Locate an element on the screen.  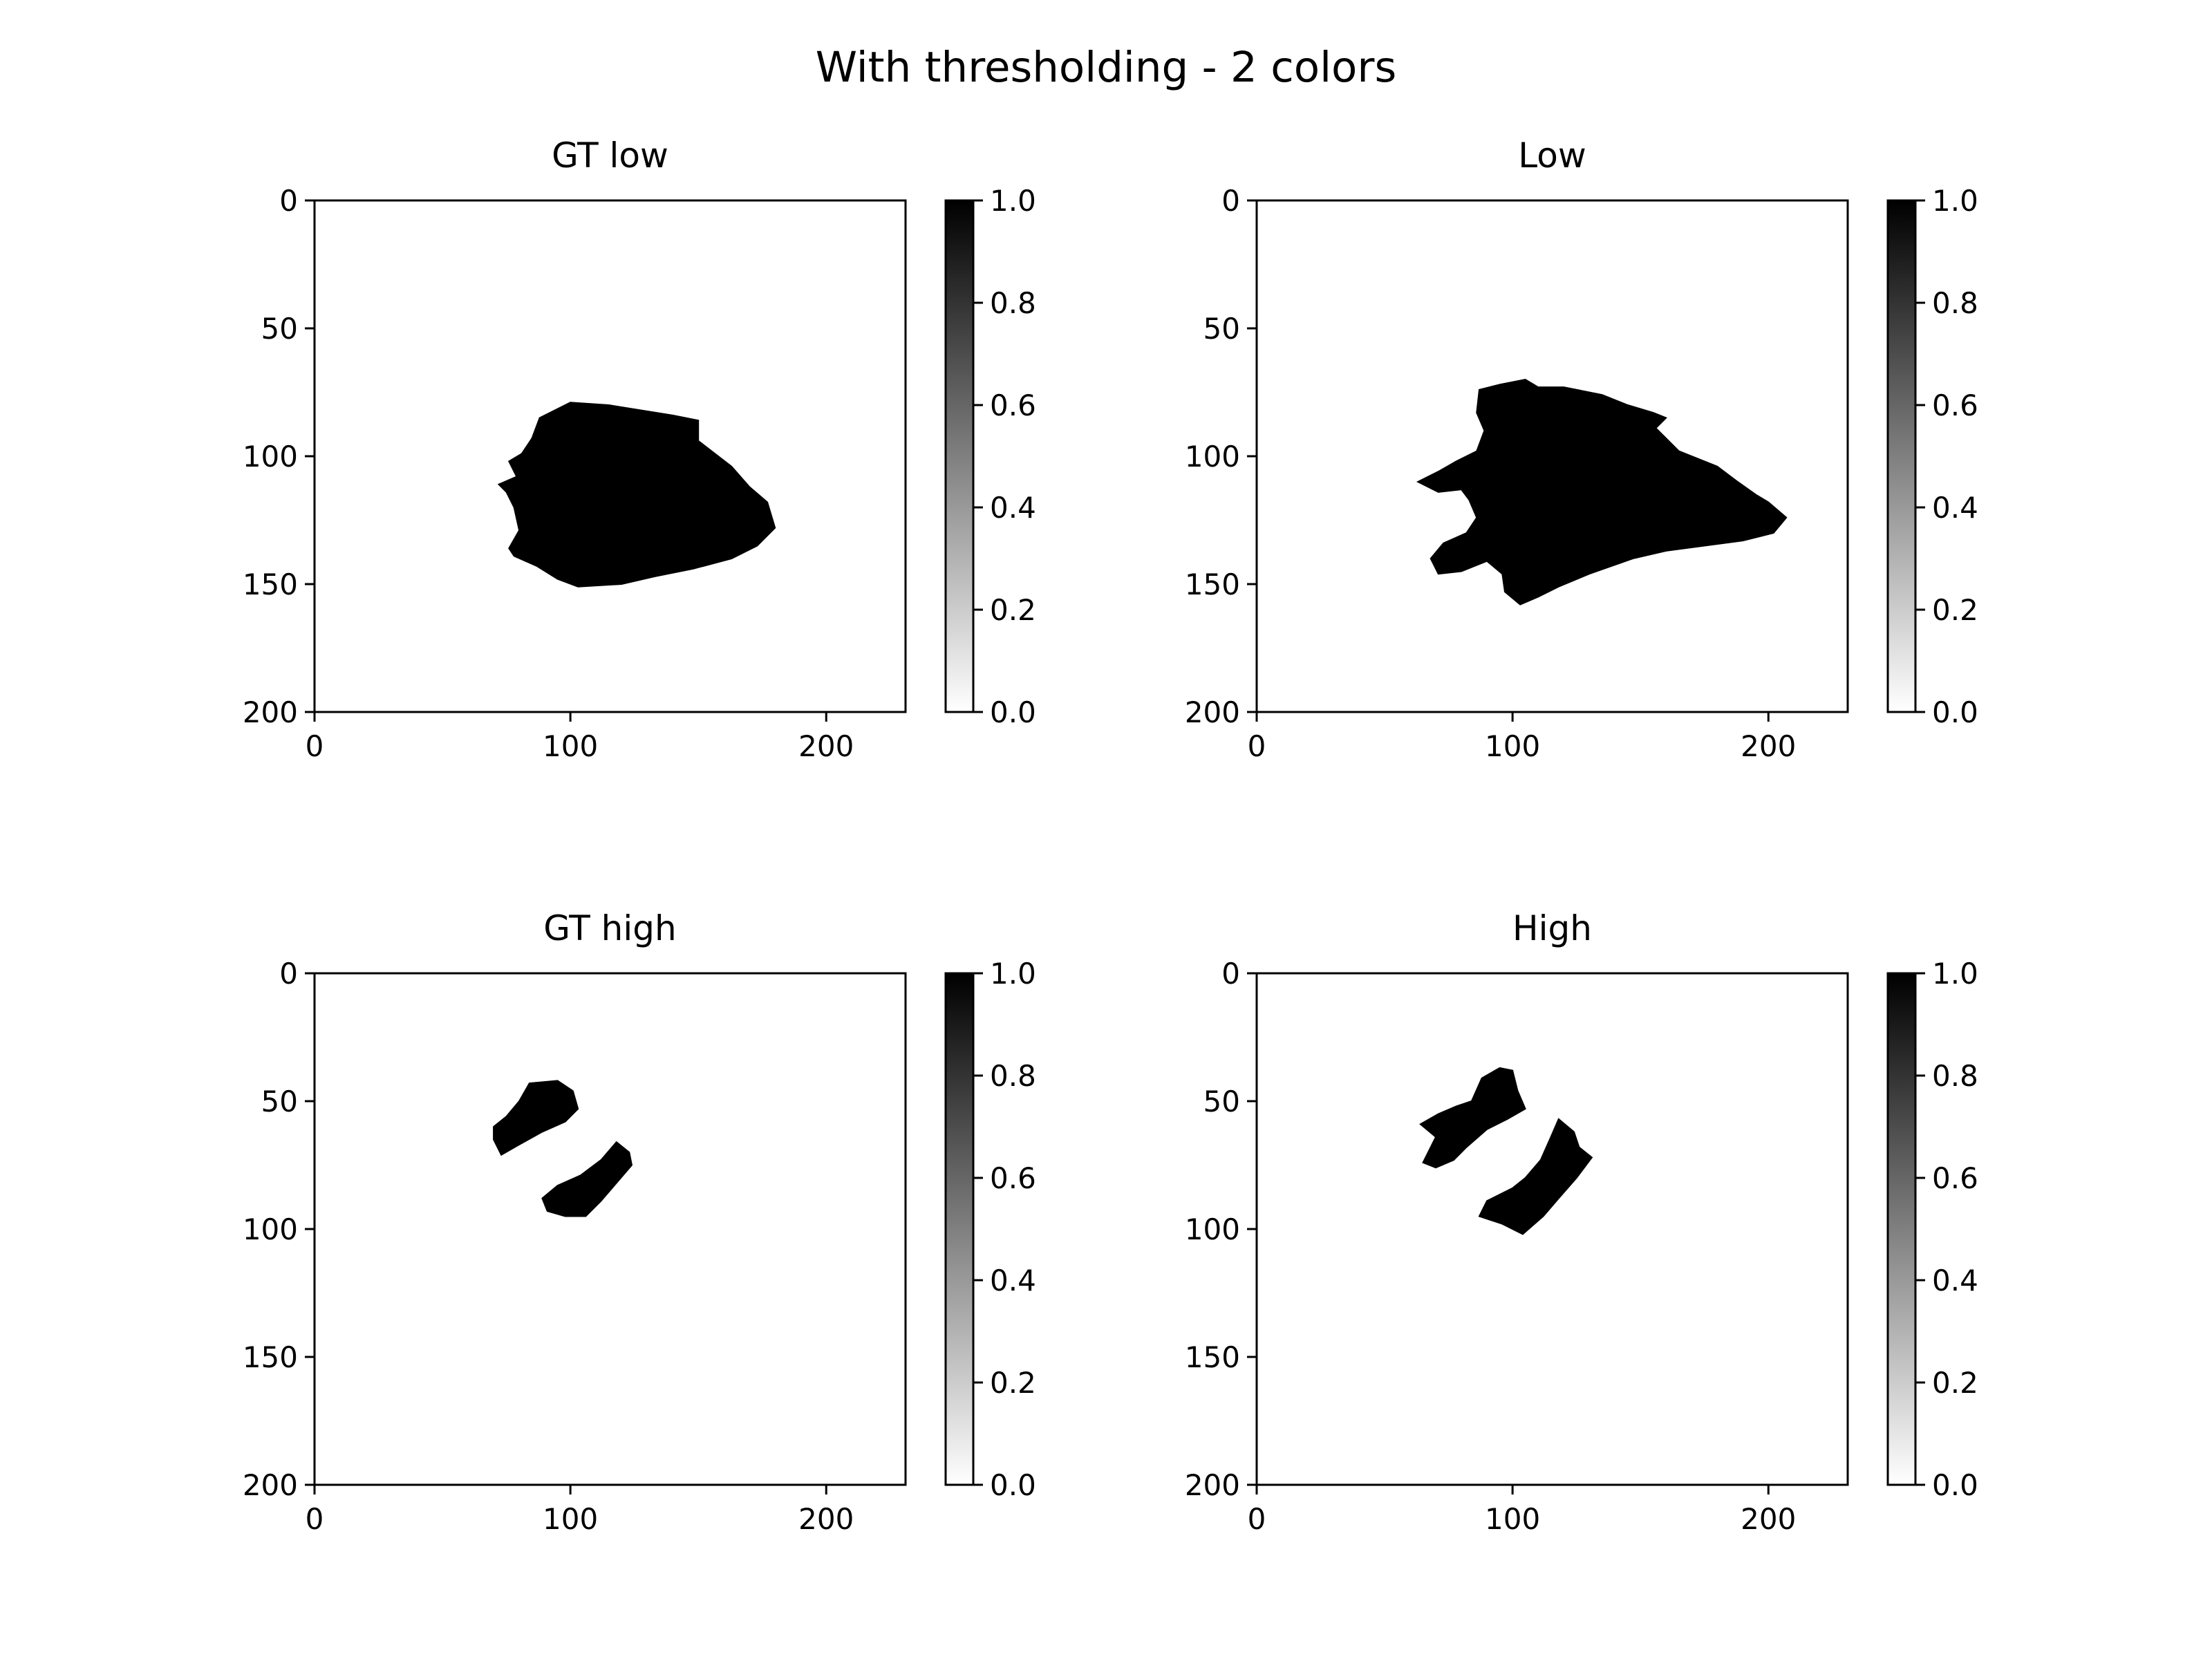
panel-title: Low is located at coordinates (1552, 155).